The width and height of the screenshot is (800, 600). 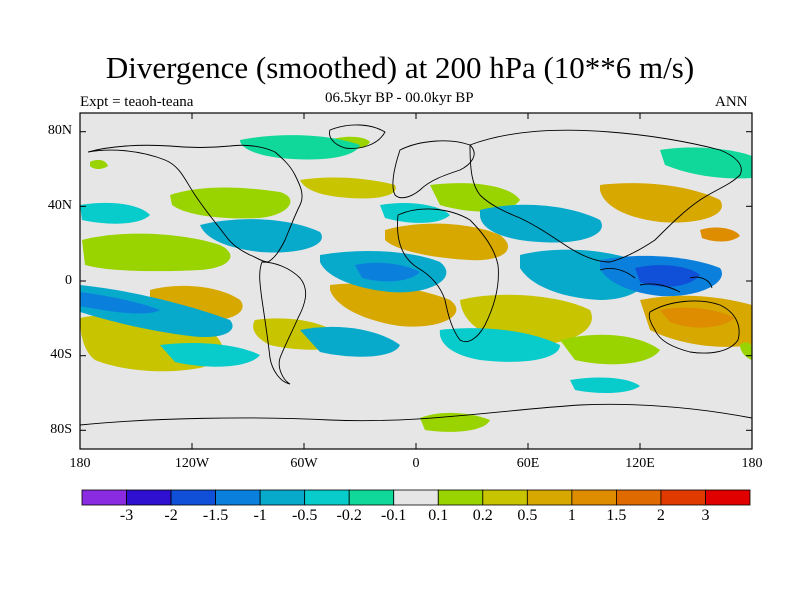 I want to click on lat-label: 80N, so click(x=59, y=130).